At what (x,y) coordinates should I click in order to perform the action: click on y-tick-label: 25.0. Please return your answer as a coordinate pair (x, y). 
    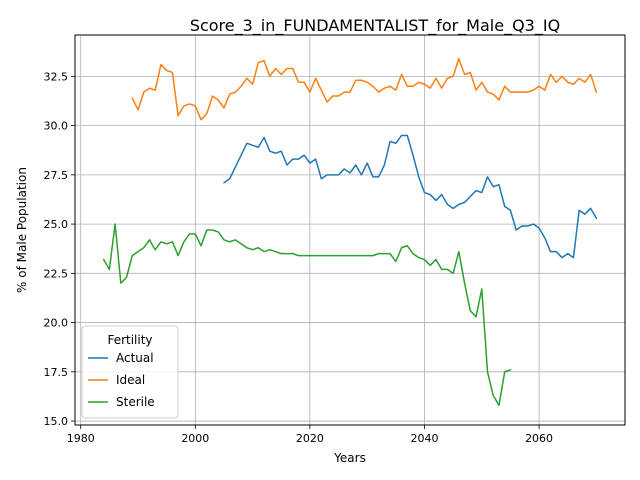
    Looking at the image, I should click on (56, 224).